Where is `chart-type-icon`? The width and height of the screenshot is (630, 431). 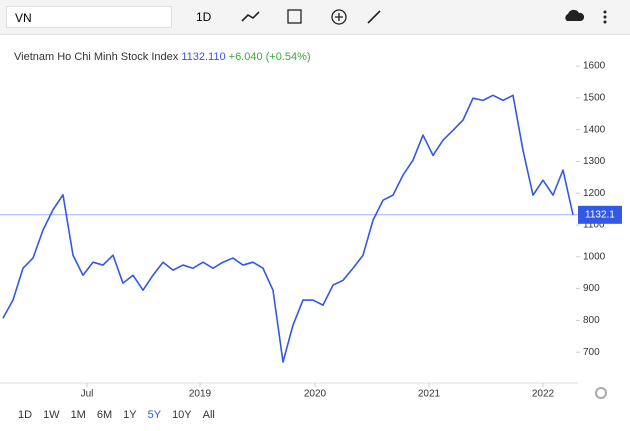 chart-type-icon is located at coordinates (250, 16).